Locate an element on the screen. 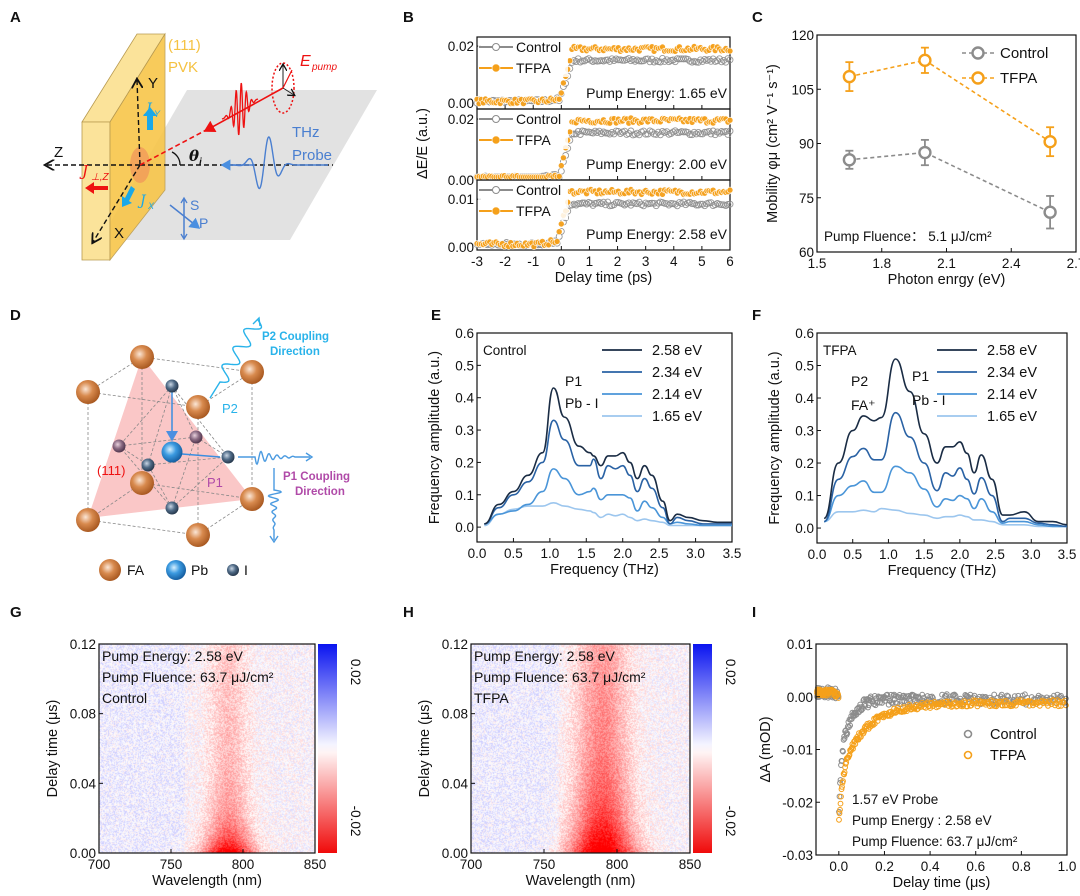 This screenshot has width=1080, height=896. panel-letter-d: D is located at coordinates (15, 315).